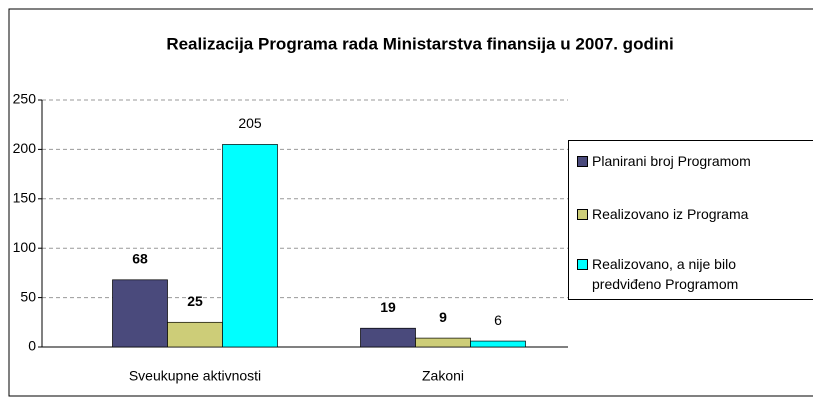 This screenshot has width=813, height=400. Describe the element at coordinates (140, 259) in the screenshot. I see `data-label: 68` at that location.